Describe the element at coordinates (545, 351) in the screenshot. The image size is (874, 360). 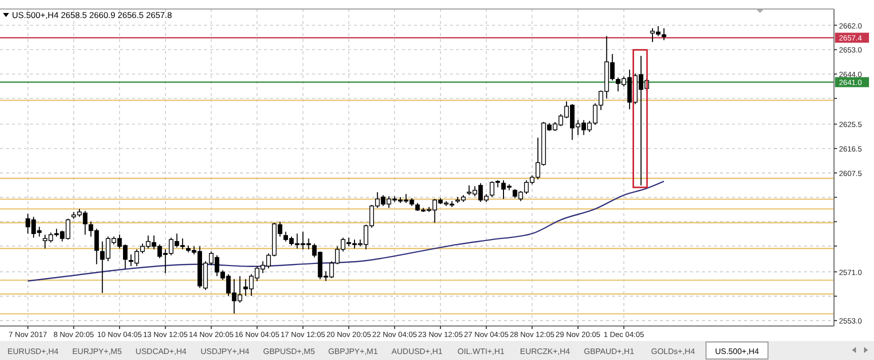
I see `text: EURCZK+,H4` at that location.